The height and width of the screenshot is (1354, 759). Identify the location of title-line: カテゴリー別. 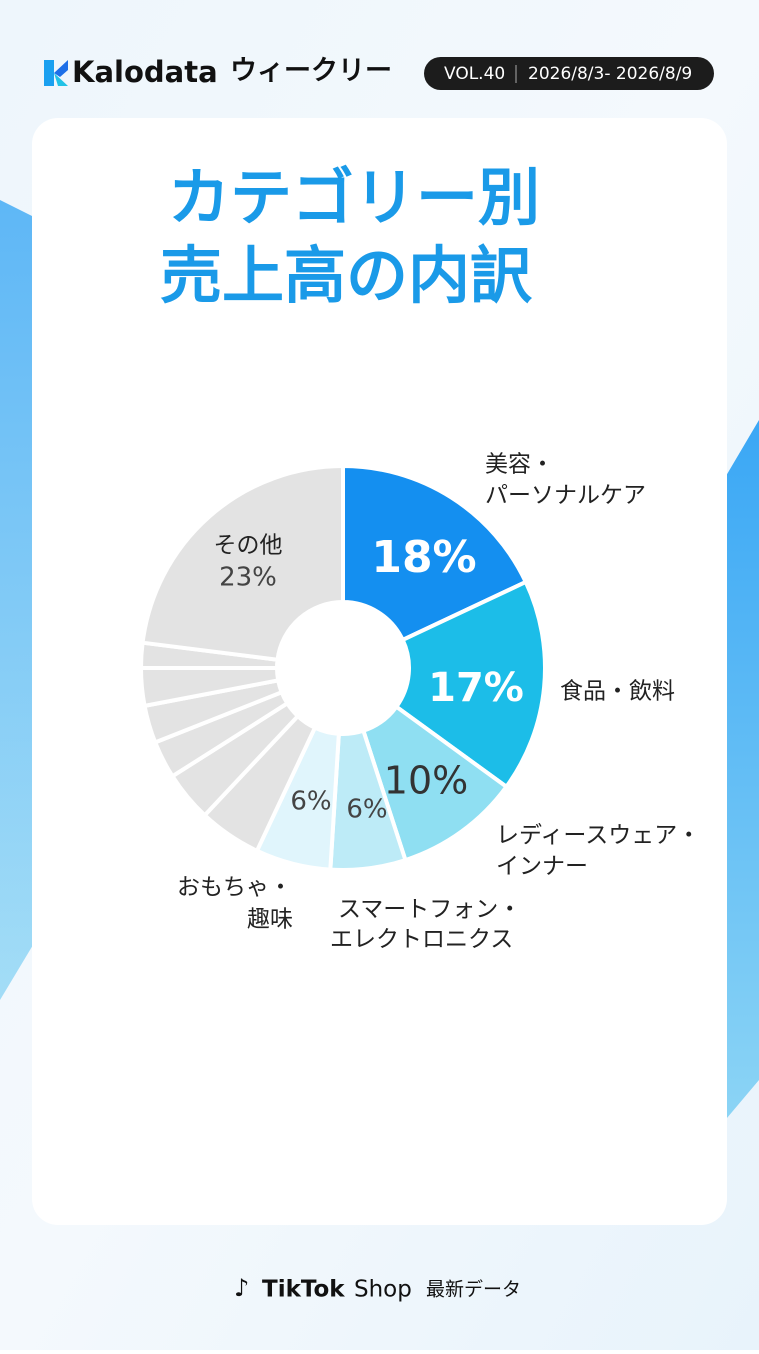
(354, 197).